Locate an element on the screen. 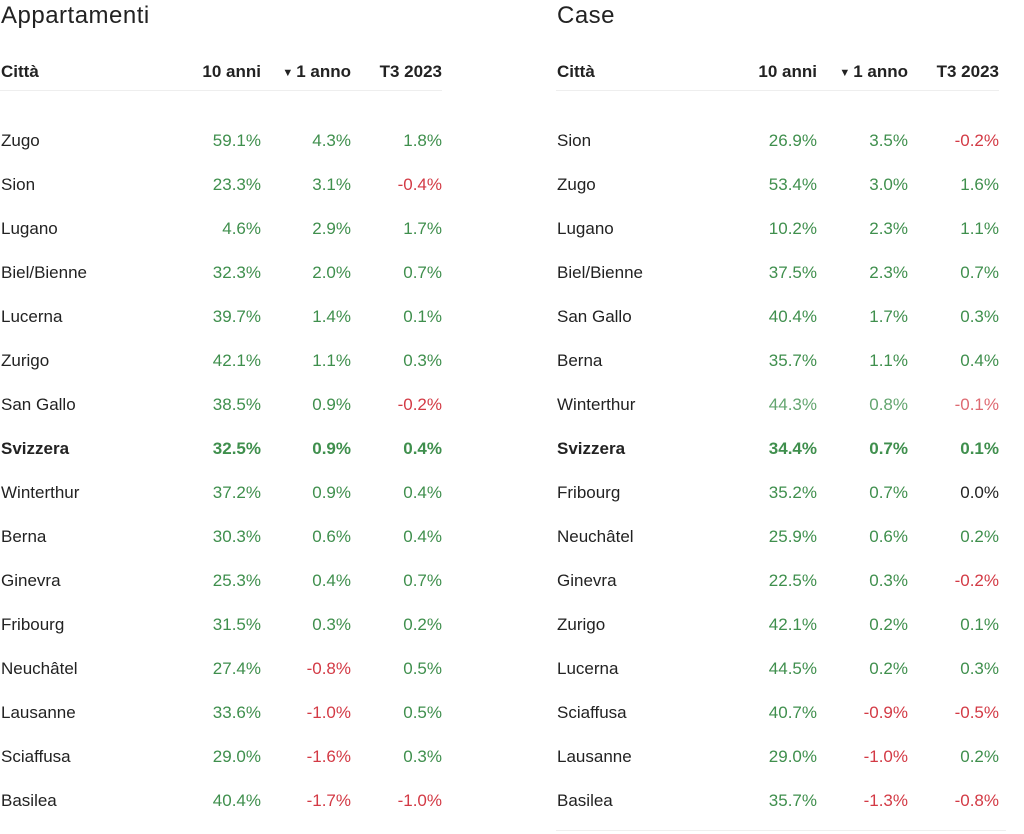 The width and height of the screenshot is (1024, 834). one-year-change-cell: 2.0% is located at coordinates (331, 272).